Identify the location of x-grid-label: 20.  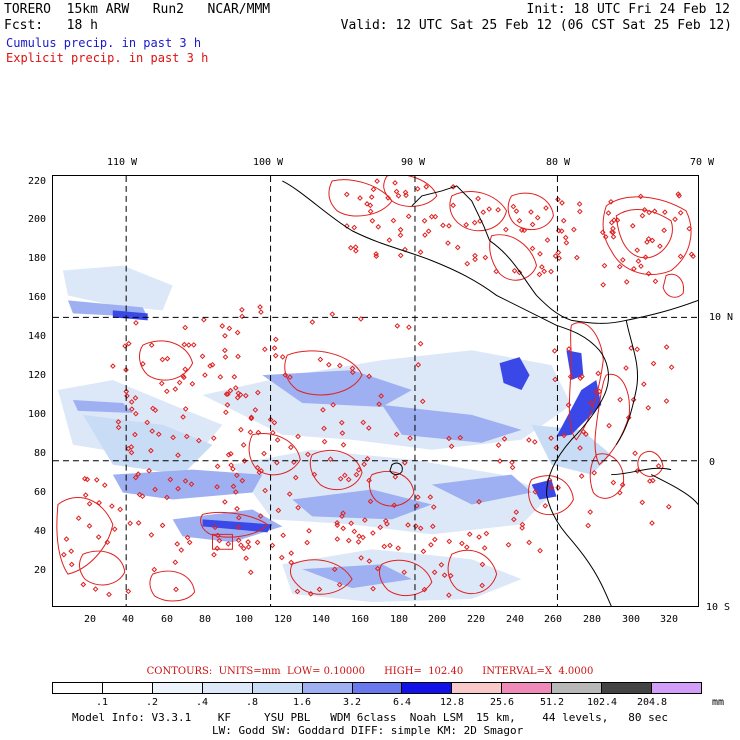
(90, 619).